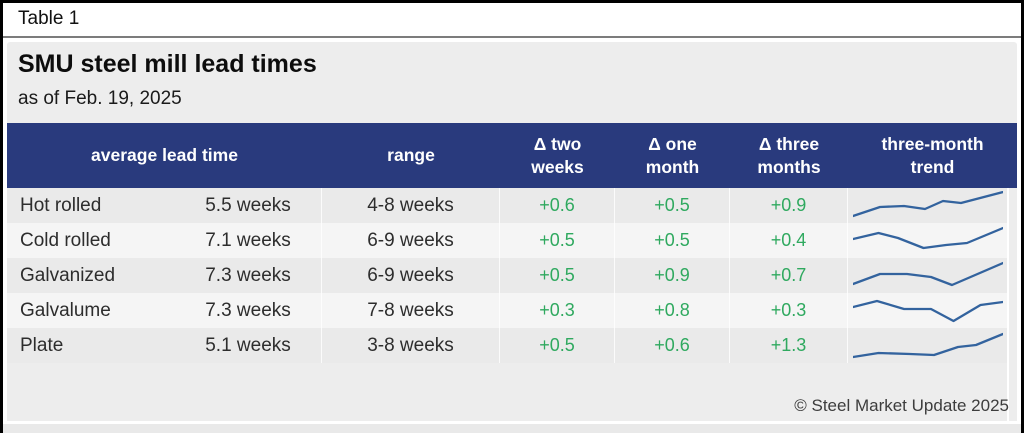  I want to click on delta-three-months-value: +0.7, so click(789, 275).